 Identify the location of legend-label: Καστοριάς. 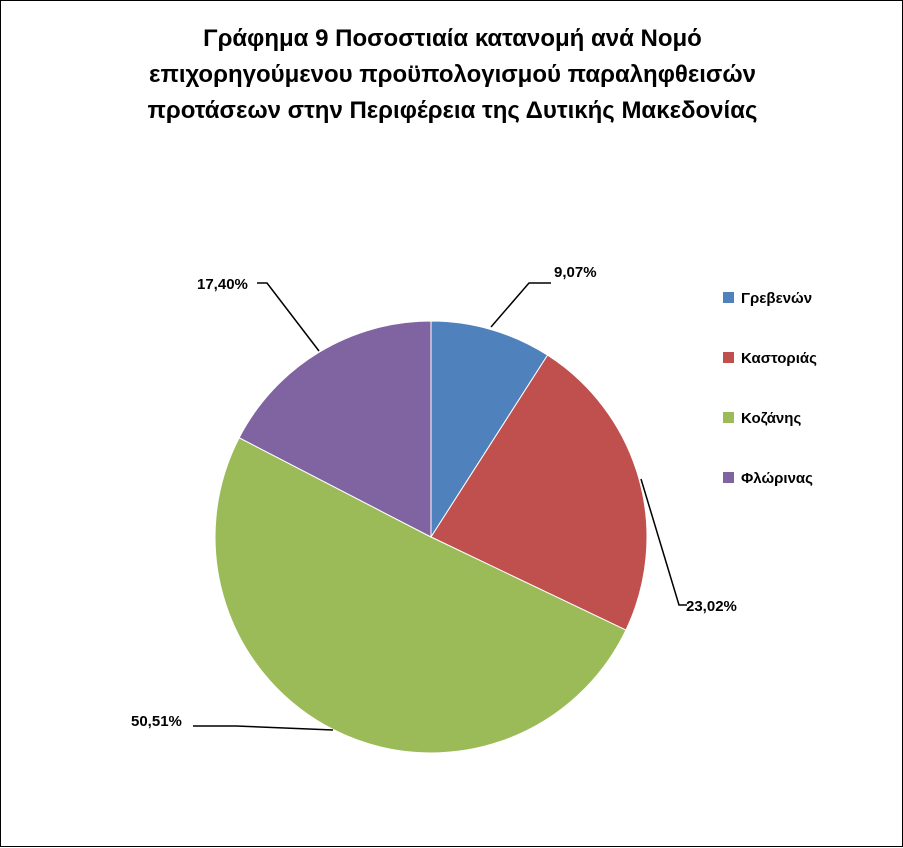
(779, 358).